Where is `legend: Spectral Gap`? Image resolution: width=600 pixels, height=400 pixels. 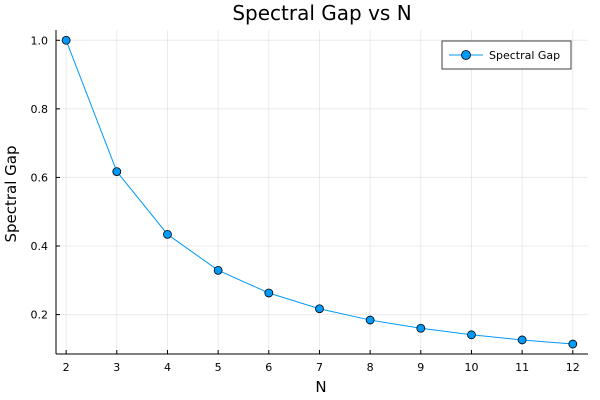
legend: Spectral Gap is located at coordinates (506, 55).